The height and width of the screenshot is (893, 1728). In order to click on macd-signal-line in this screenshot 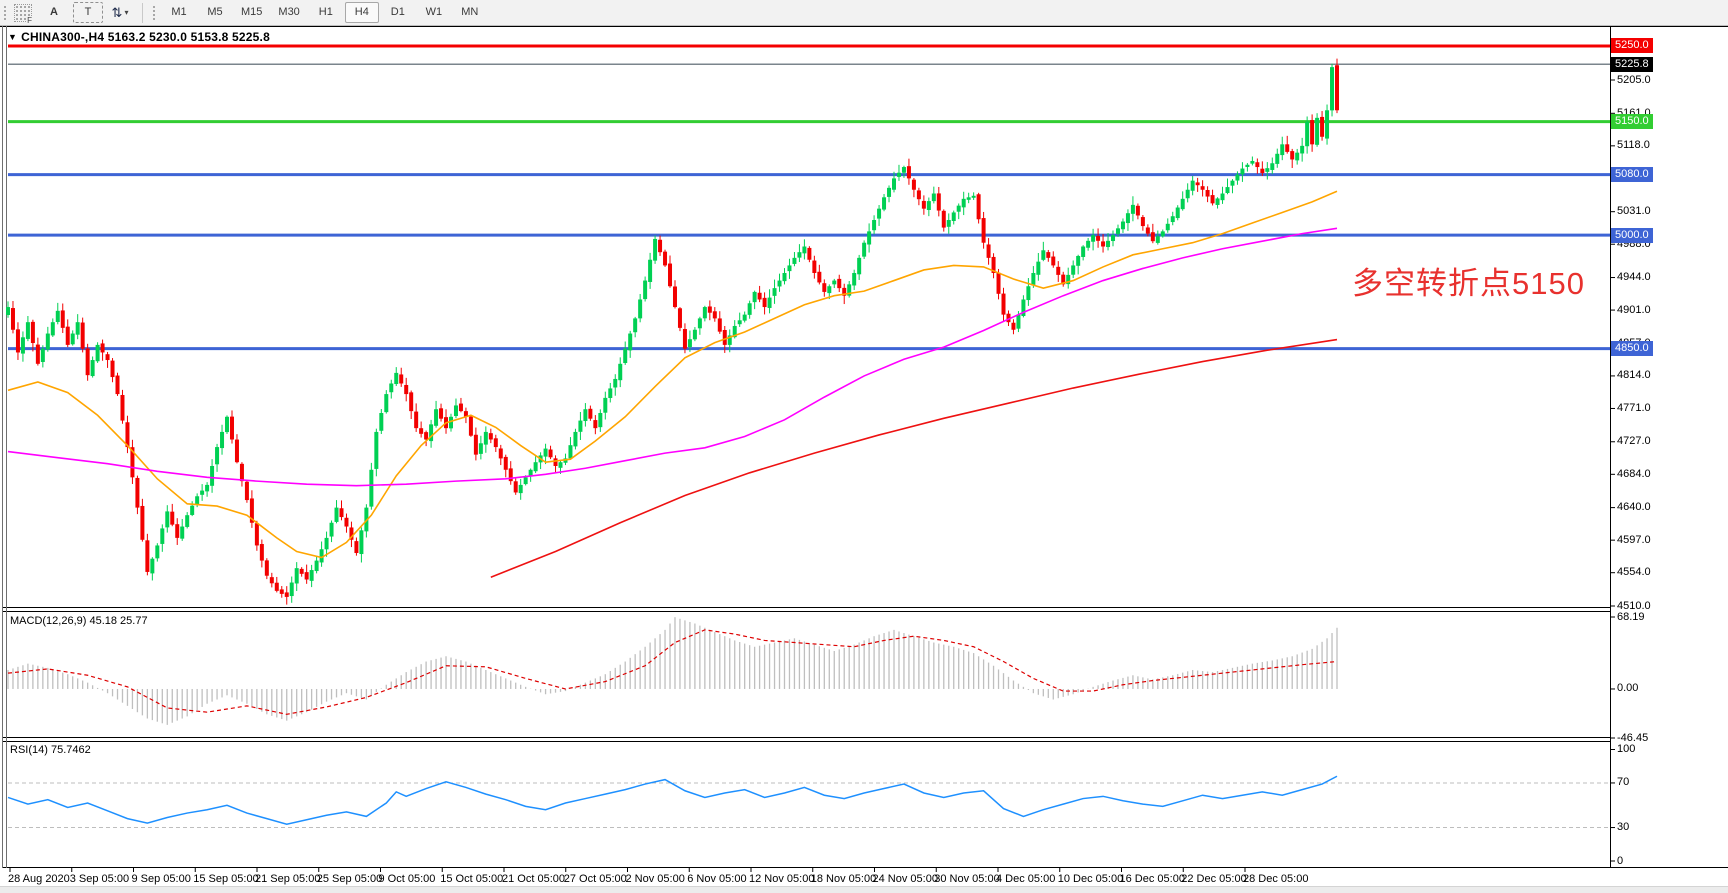, I will do `click(672, 672)`.